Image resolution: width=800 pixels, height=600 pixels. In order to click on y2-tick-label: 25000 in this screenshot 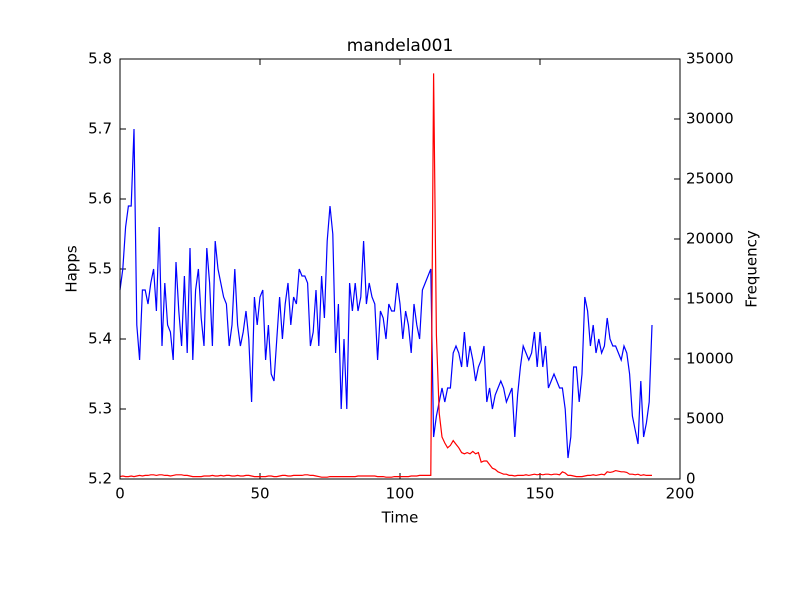, I will do `click(710, 179)`.